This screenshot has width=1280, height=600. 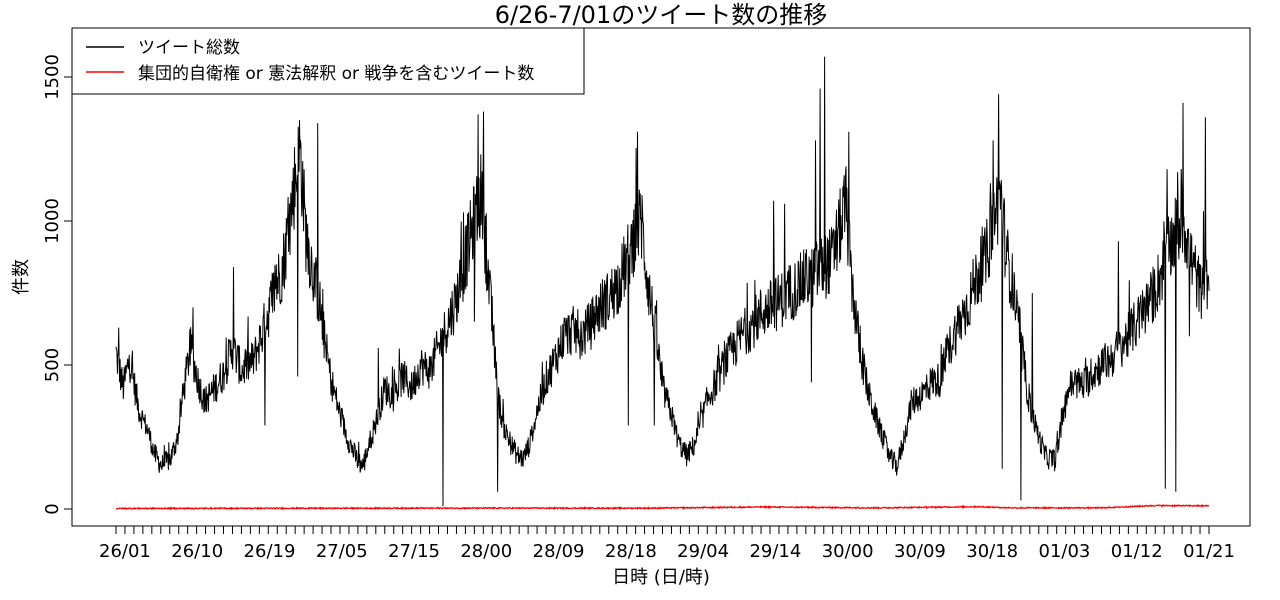 What do you see at coordinates (559, 551) in the screenshot?
I see `x-tick-label: 28/09` at bounding box center [559, 551].